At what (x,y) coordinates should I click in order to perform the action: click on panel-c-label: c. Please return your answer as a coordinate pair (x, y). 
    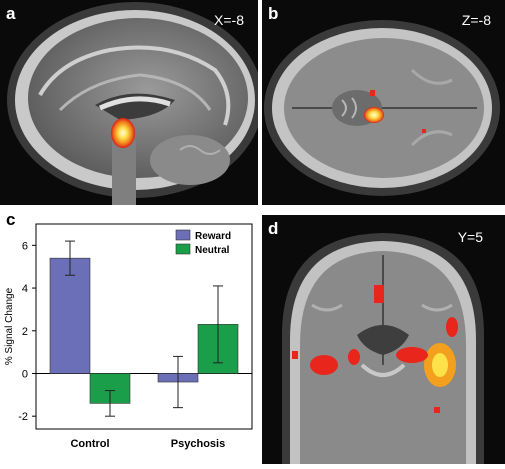
    Looking at the image, I should click on (11, 219).